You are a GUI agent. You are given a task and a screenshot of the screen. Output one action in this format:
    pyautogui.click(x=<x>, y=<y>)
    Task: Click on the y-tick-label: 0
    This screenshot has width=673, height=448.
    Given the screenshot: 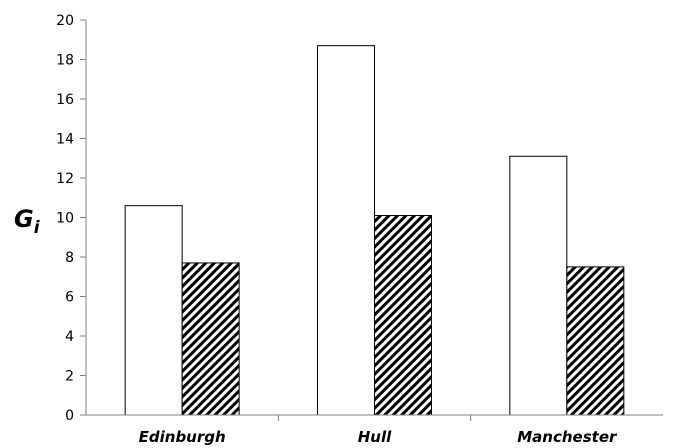 What is the action you would take?
    pyautogui.click(x=69, y=416)
    